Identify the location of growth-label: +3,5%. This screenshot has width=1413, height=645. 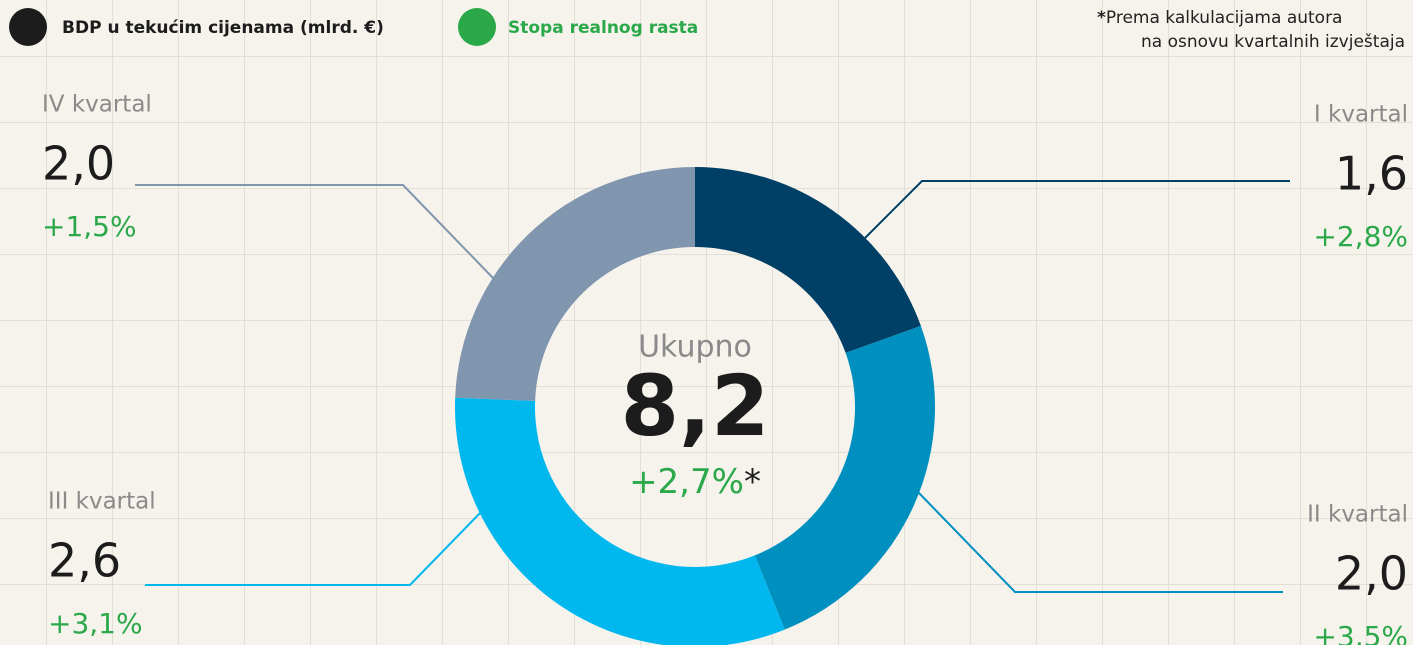
(1360, 632).